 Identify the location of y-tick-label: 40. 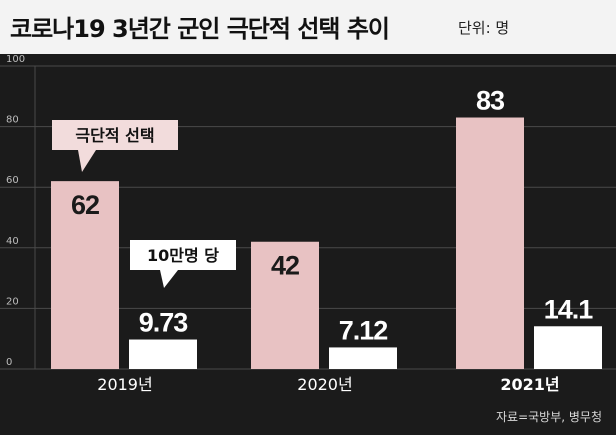
(12, 241).